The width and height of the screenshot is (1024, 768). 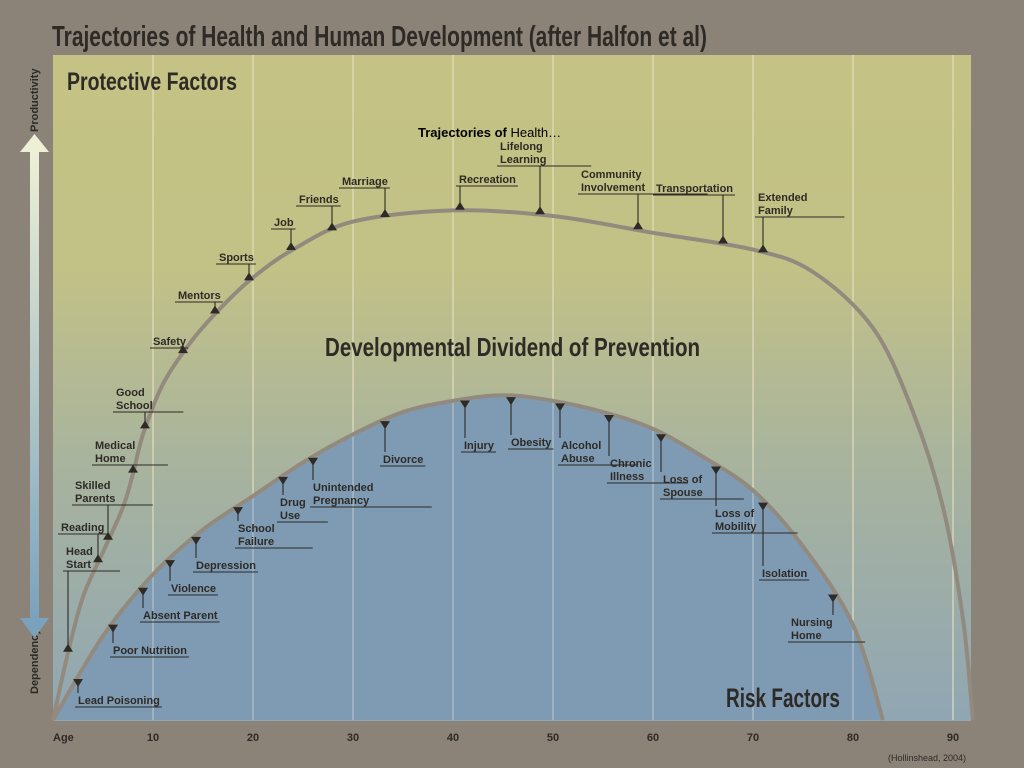 What do you see at coordinates (613, 188) in the screenshot?
I see `protective-factor-label-line: Involvement` at bounding box center [613, 188].